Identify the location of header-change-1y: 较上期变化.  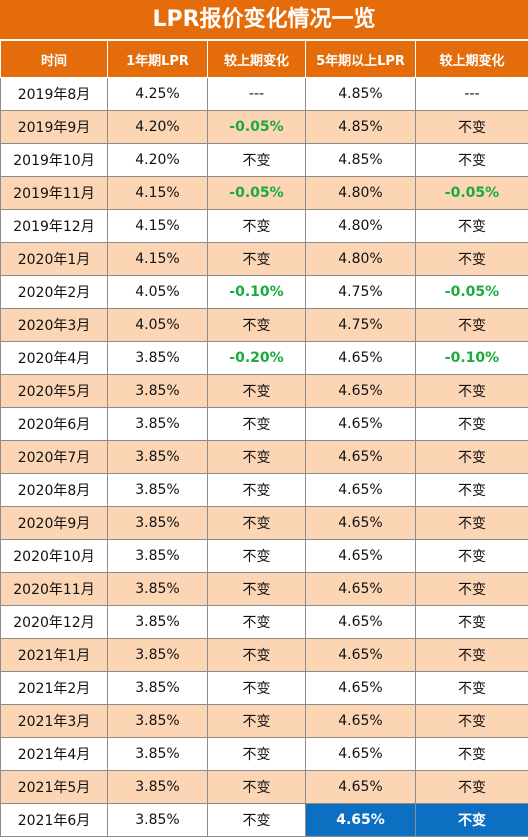
(256, 59).